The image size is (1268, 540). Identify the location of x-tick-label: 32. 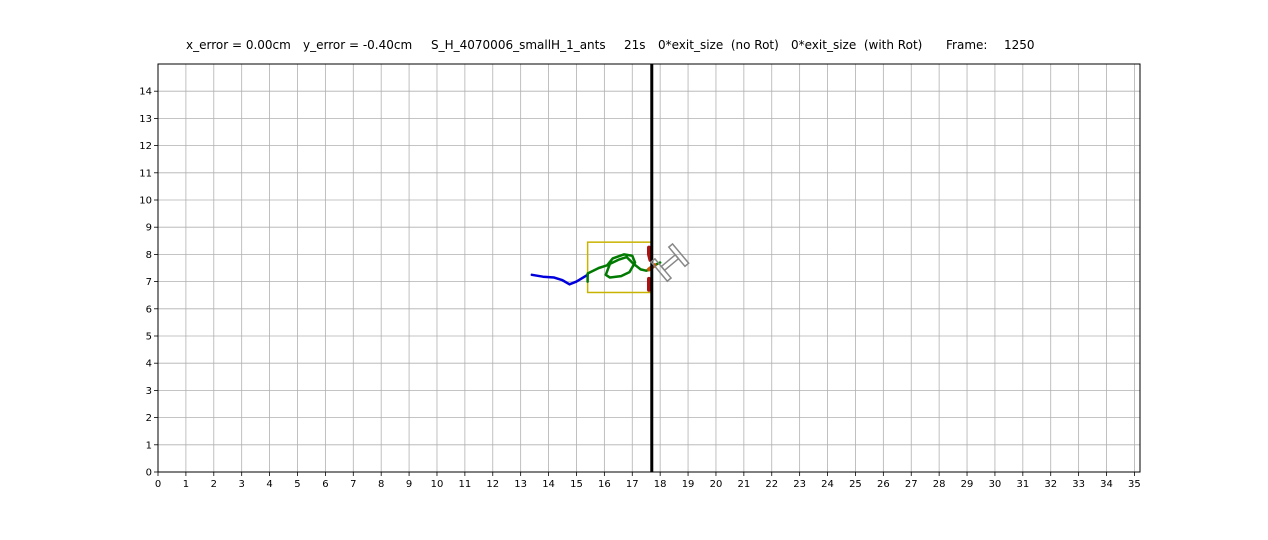
(1050, 484).